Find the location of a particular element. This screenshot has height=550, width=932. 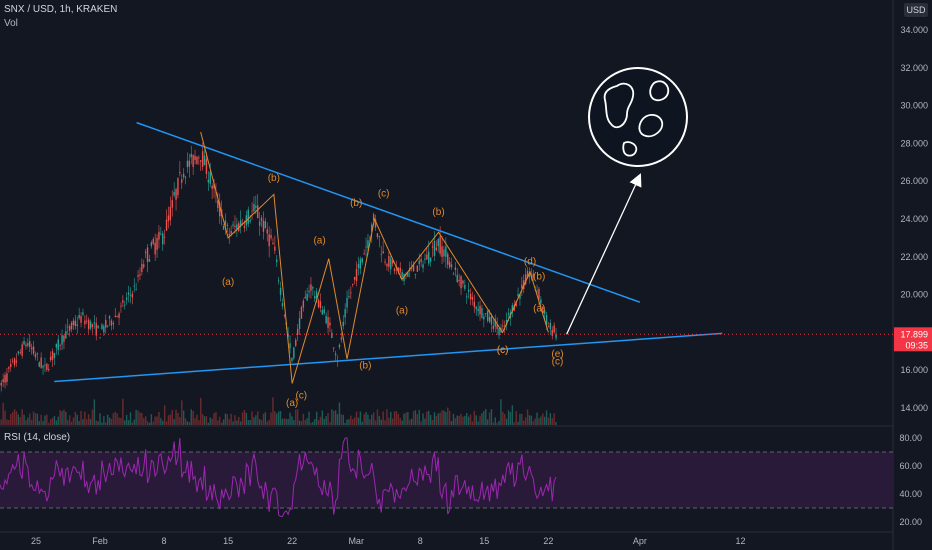

time-tick: 15 is located at coordinates (484, 541).